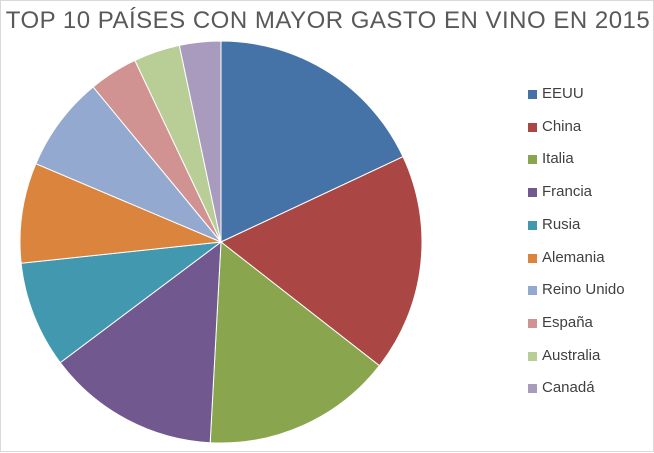 The width and height of the screenshot is (654, 453). What do you see at coordinates (561, 224) in the screenshot?
I see `legend-label: Rusia` at bounding box center [561, 224].